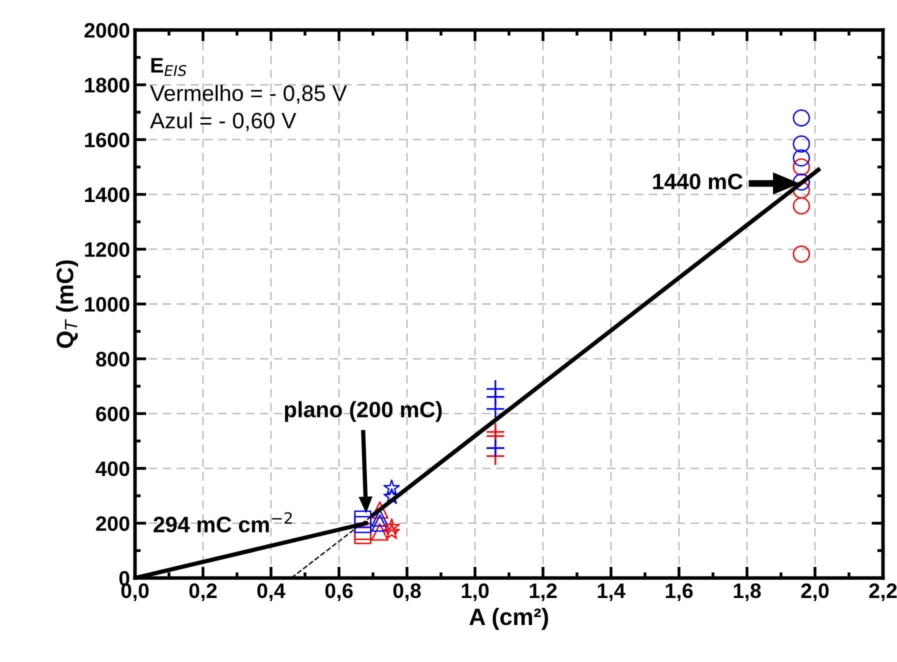  Describe the element at coordinates (543, 592) in the screenshot. I see `x-tick-label: 1,2` at that location.